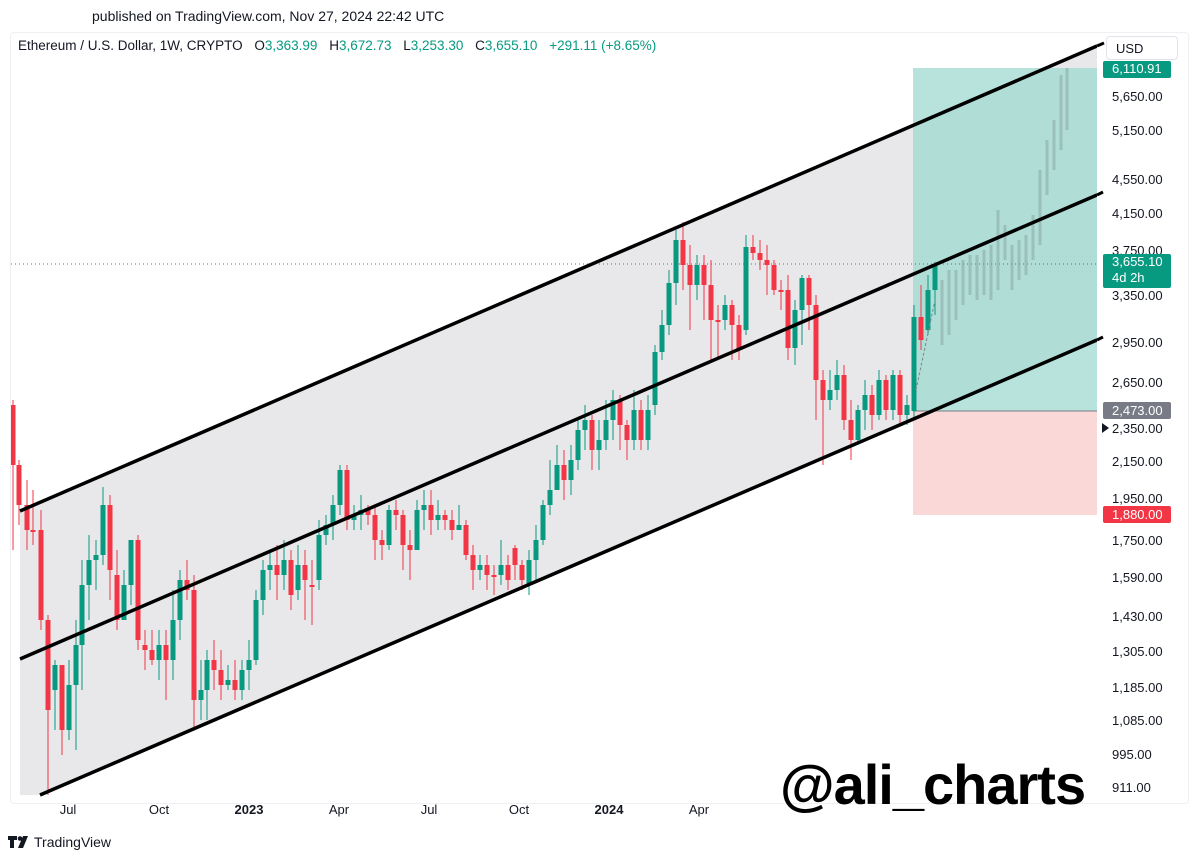  I want to click on author-watermark: @ali_charts, so click(933, 784).